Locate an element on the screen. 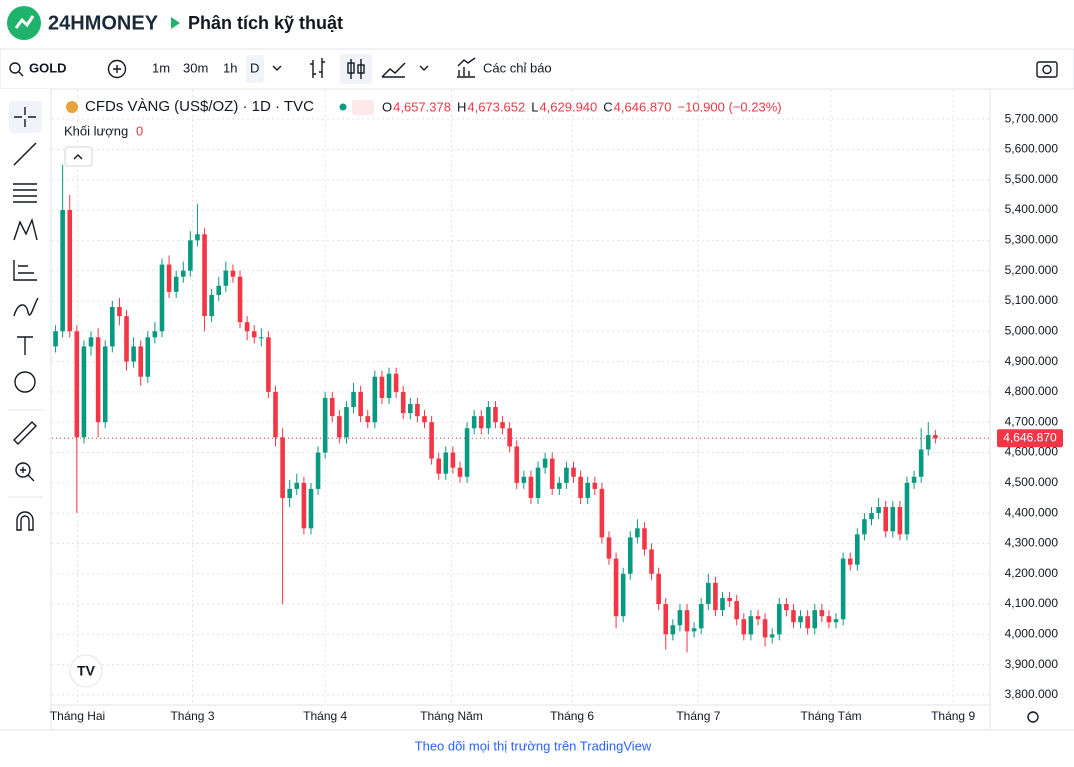 The width and height of the screenshot is (1074, 767). change: −10.900 (−0.23%) is located at coordinates (730, 106).